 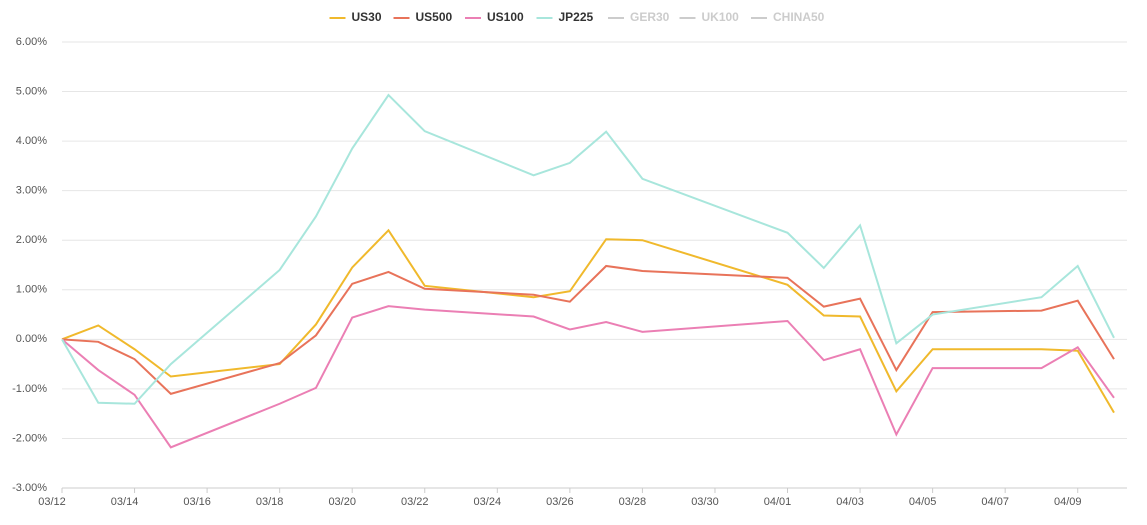 What do you see at coordinates (52, 502) in the screenshot?
I see `x-tick-label: 03/12` at bounding box center [52, 502].